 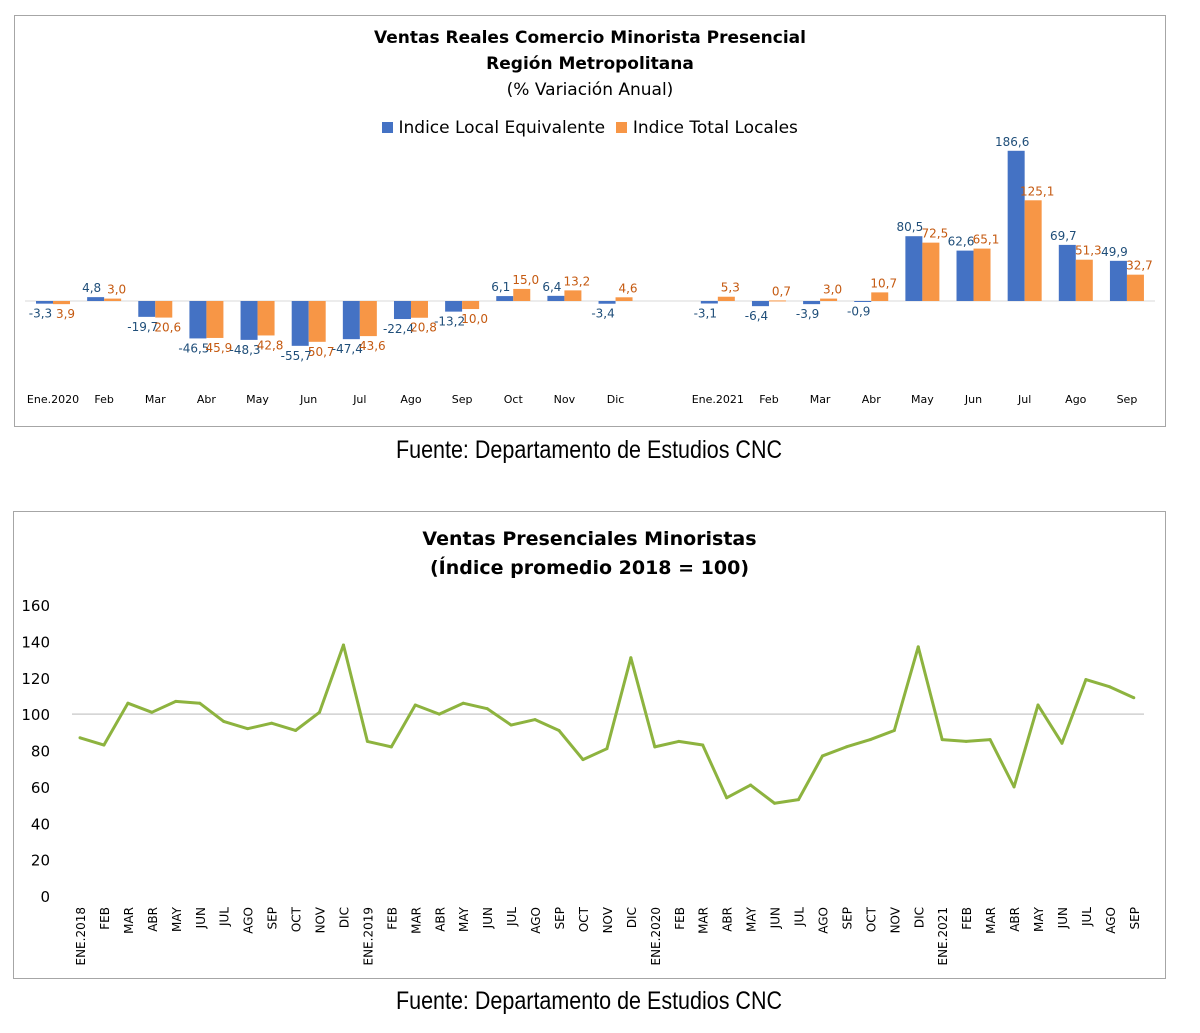 I want to click on x-tick-label: Dic, so click(x=616, y=399).